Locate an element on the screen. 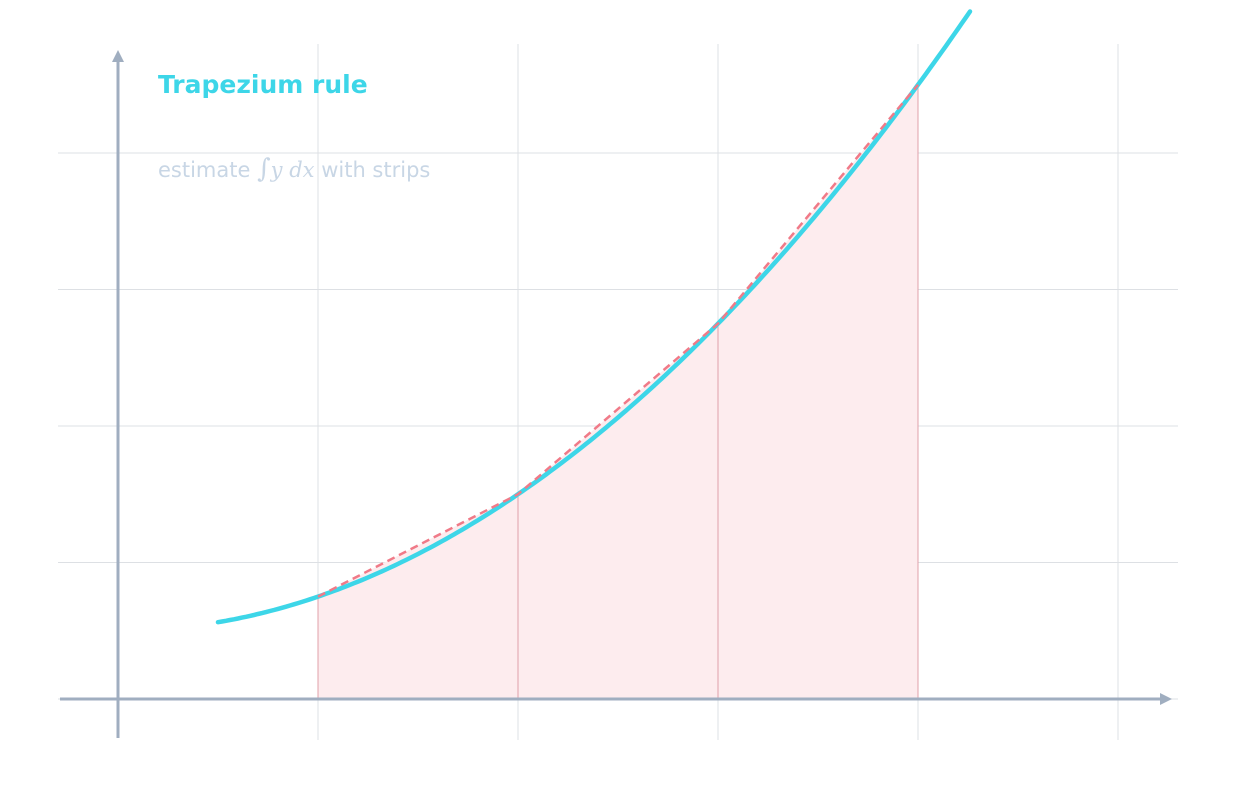 The height and width of the screenshot is (786, 1235). subtitle: estimate ∫y dx with strips is located at coordinates (294, 169).